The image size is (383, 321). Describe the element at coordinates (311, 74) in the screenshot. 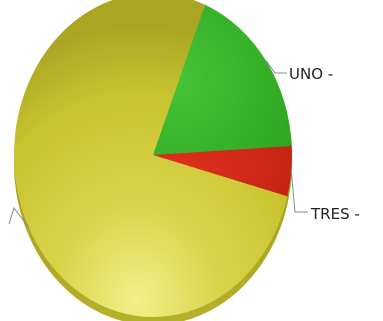

I see `pie-slice-label: UNO -` at that location.